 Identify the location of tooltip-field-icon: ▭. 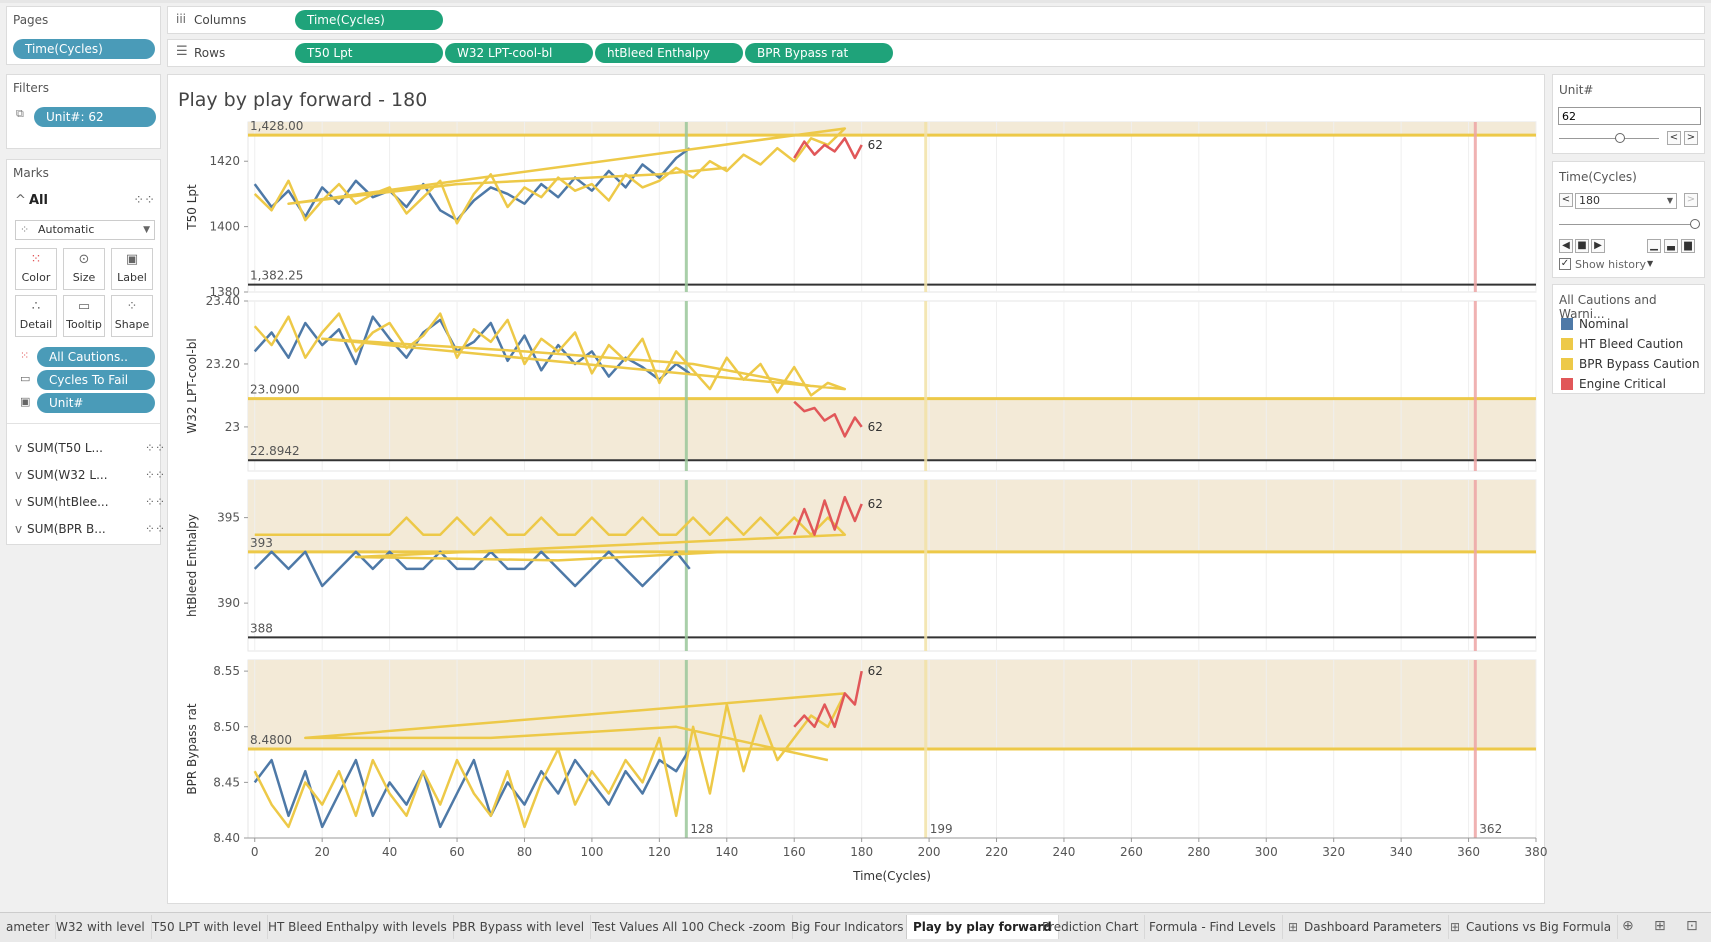
(25, 378).